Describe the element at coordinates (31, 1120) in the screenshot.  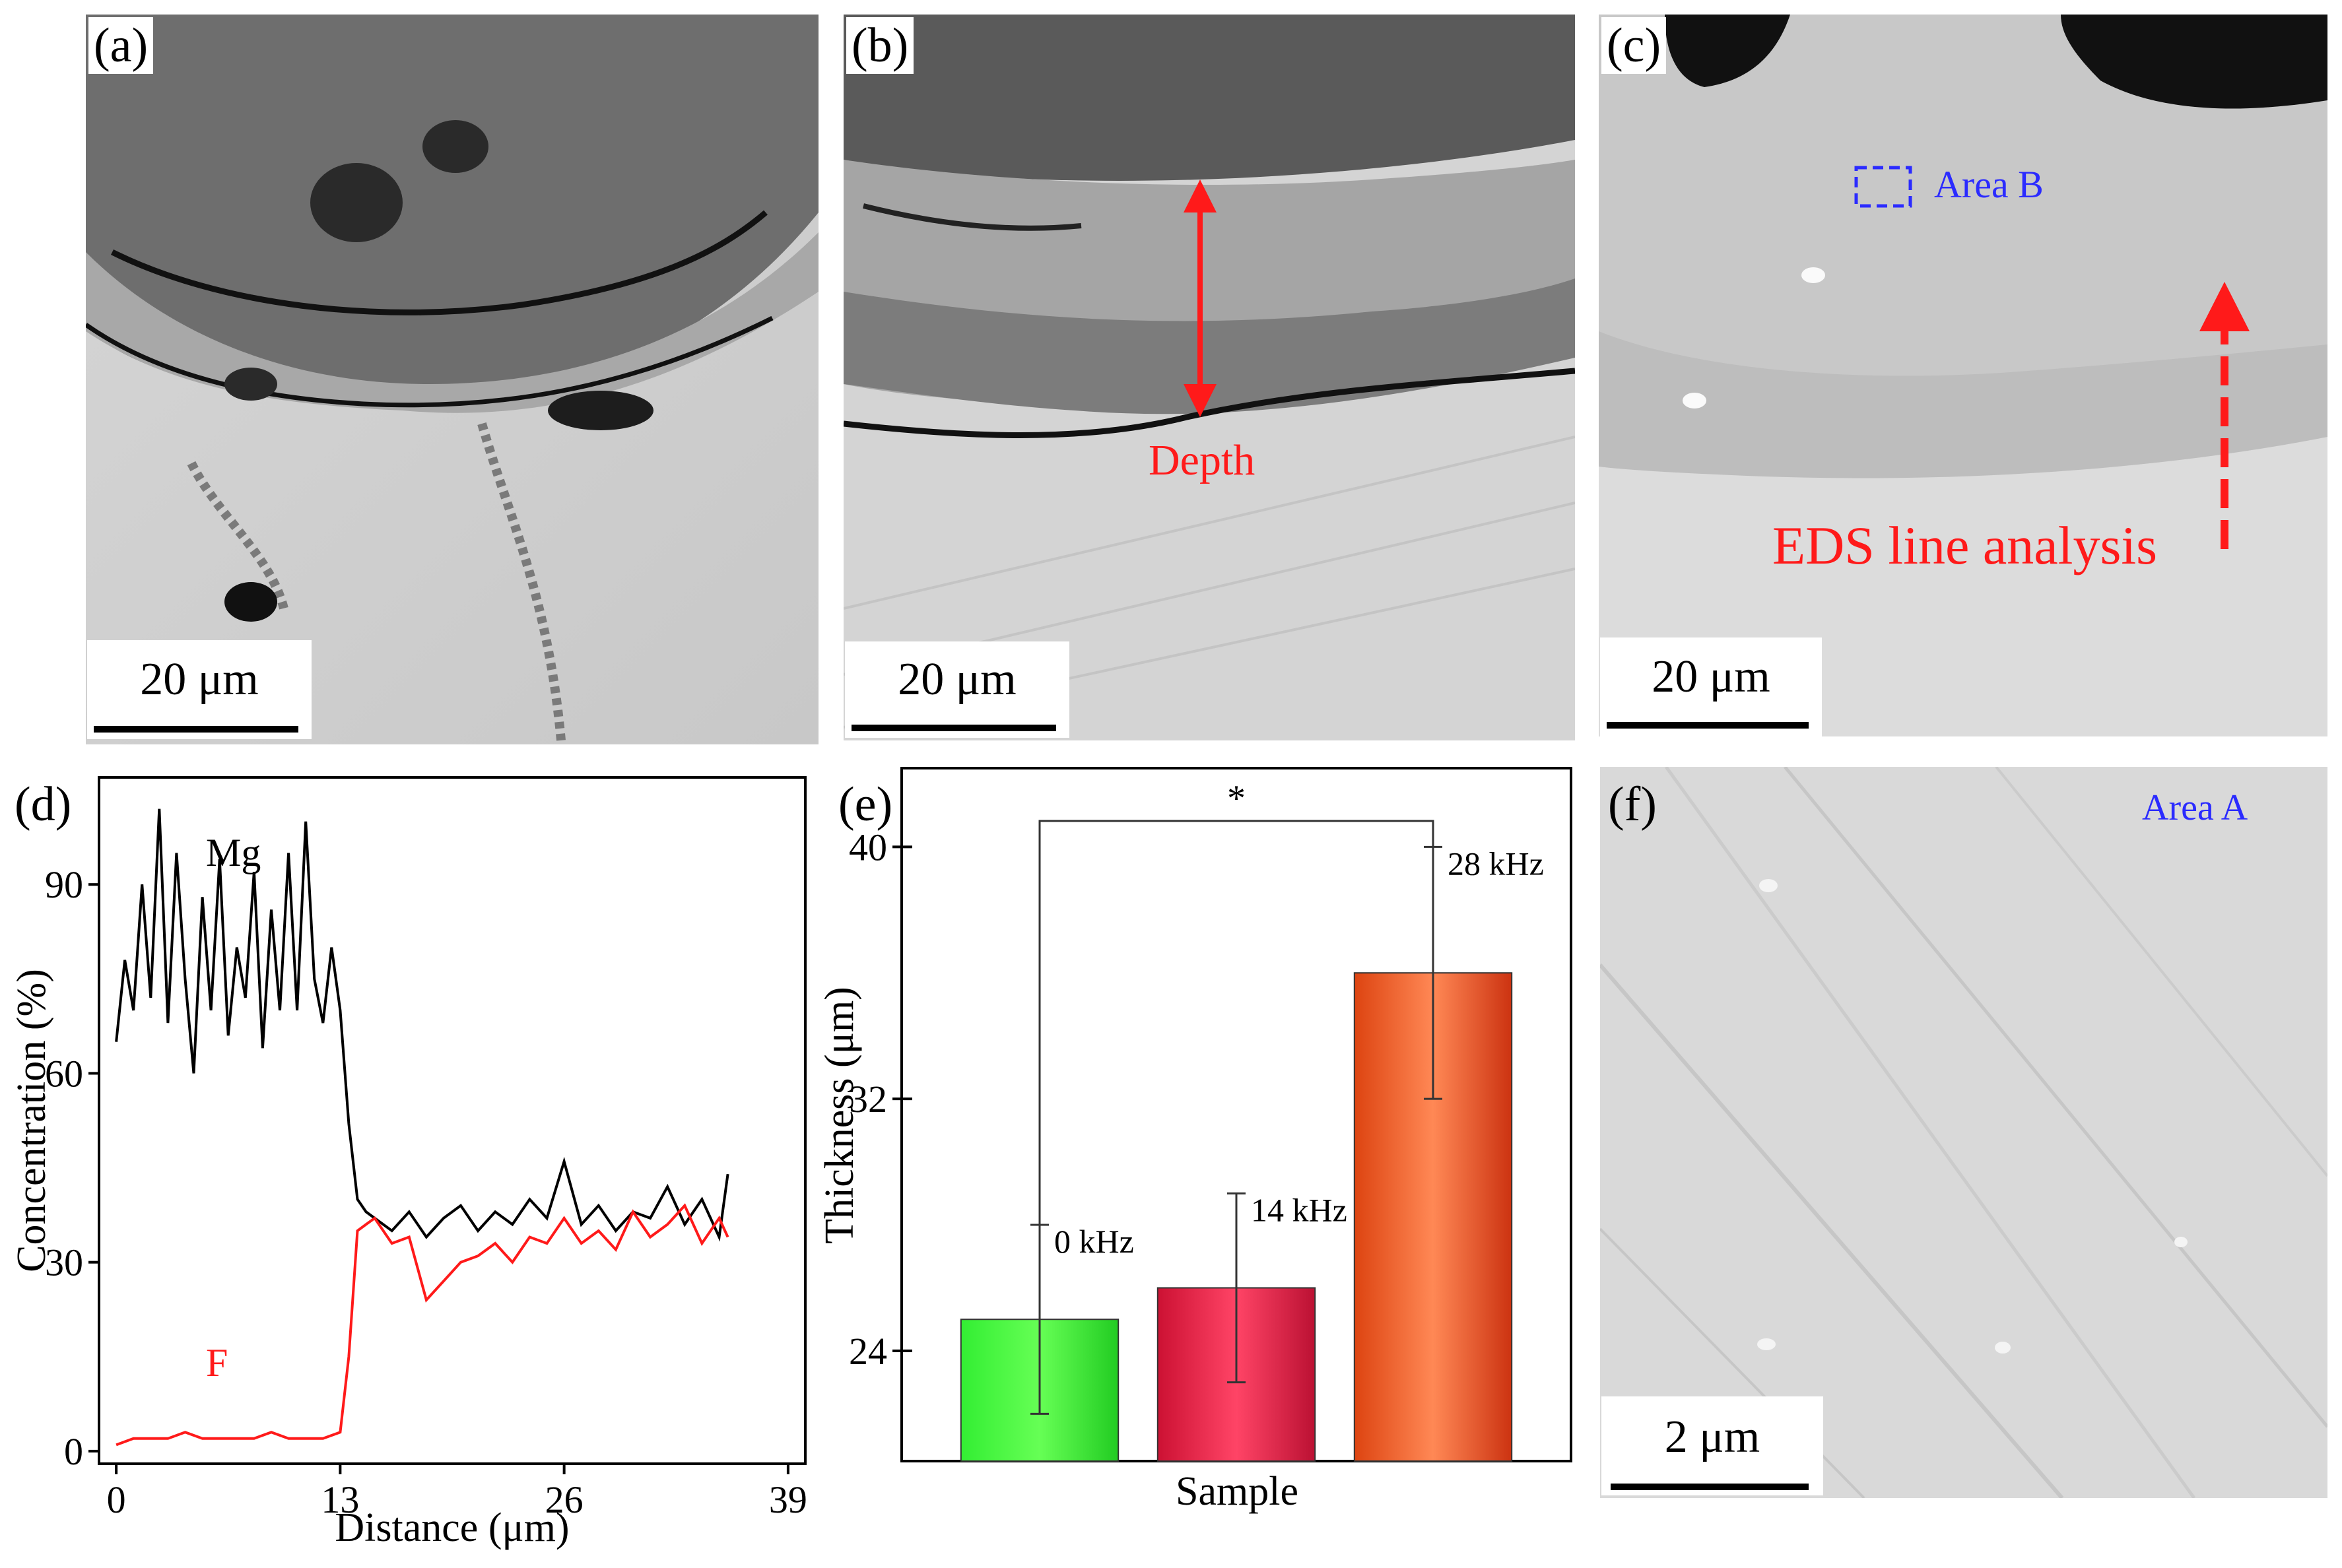
I see `y-axis-label-d: Concentration (%)` at that location.